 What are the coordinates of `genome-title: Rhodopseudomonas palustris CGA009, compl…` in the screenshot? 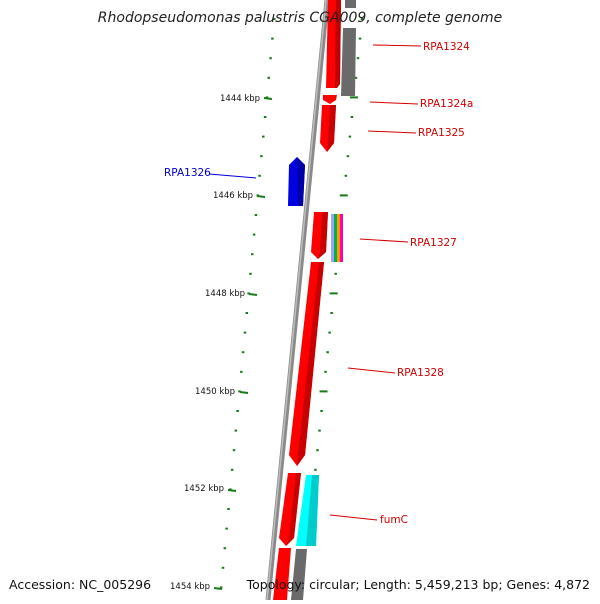 It's located at (300, 18).